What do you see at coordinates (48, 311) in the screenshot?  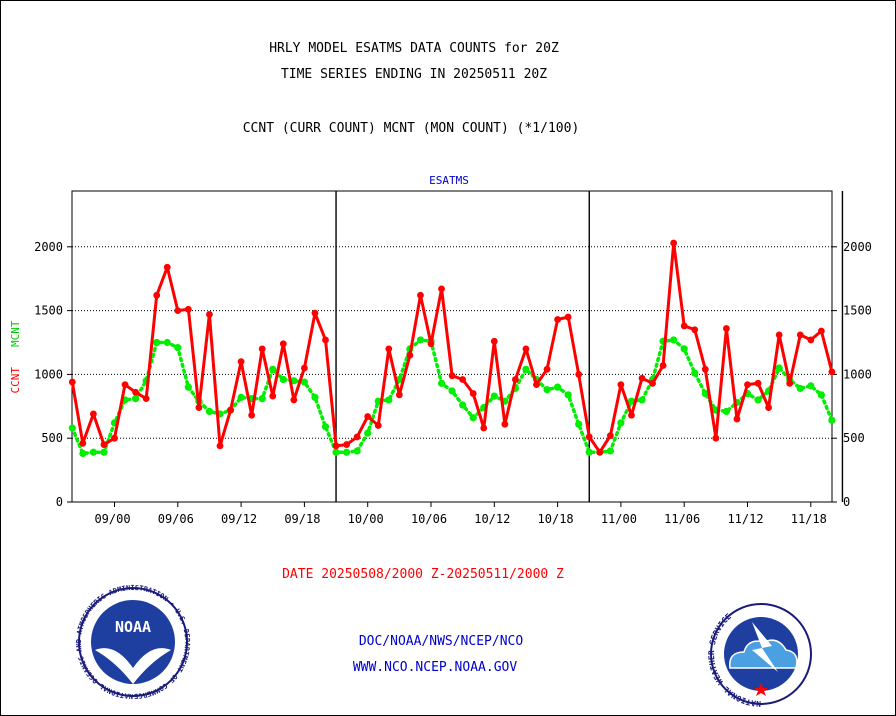 I see `y-tick-label-left: 1500` at bounding box center [48, 311].